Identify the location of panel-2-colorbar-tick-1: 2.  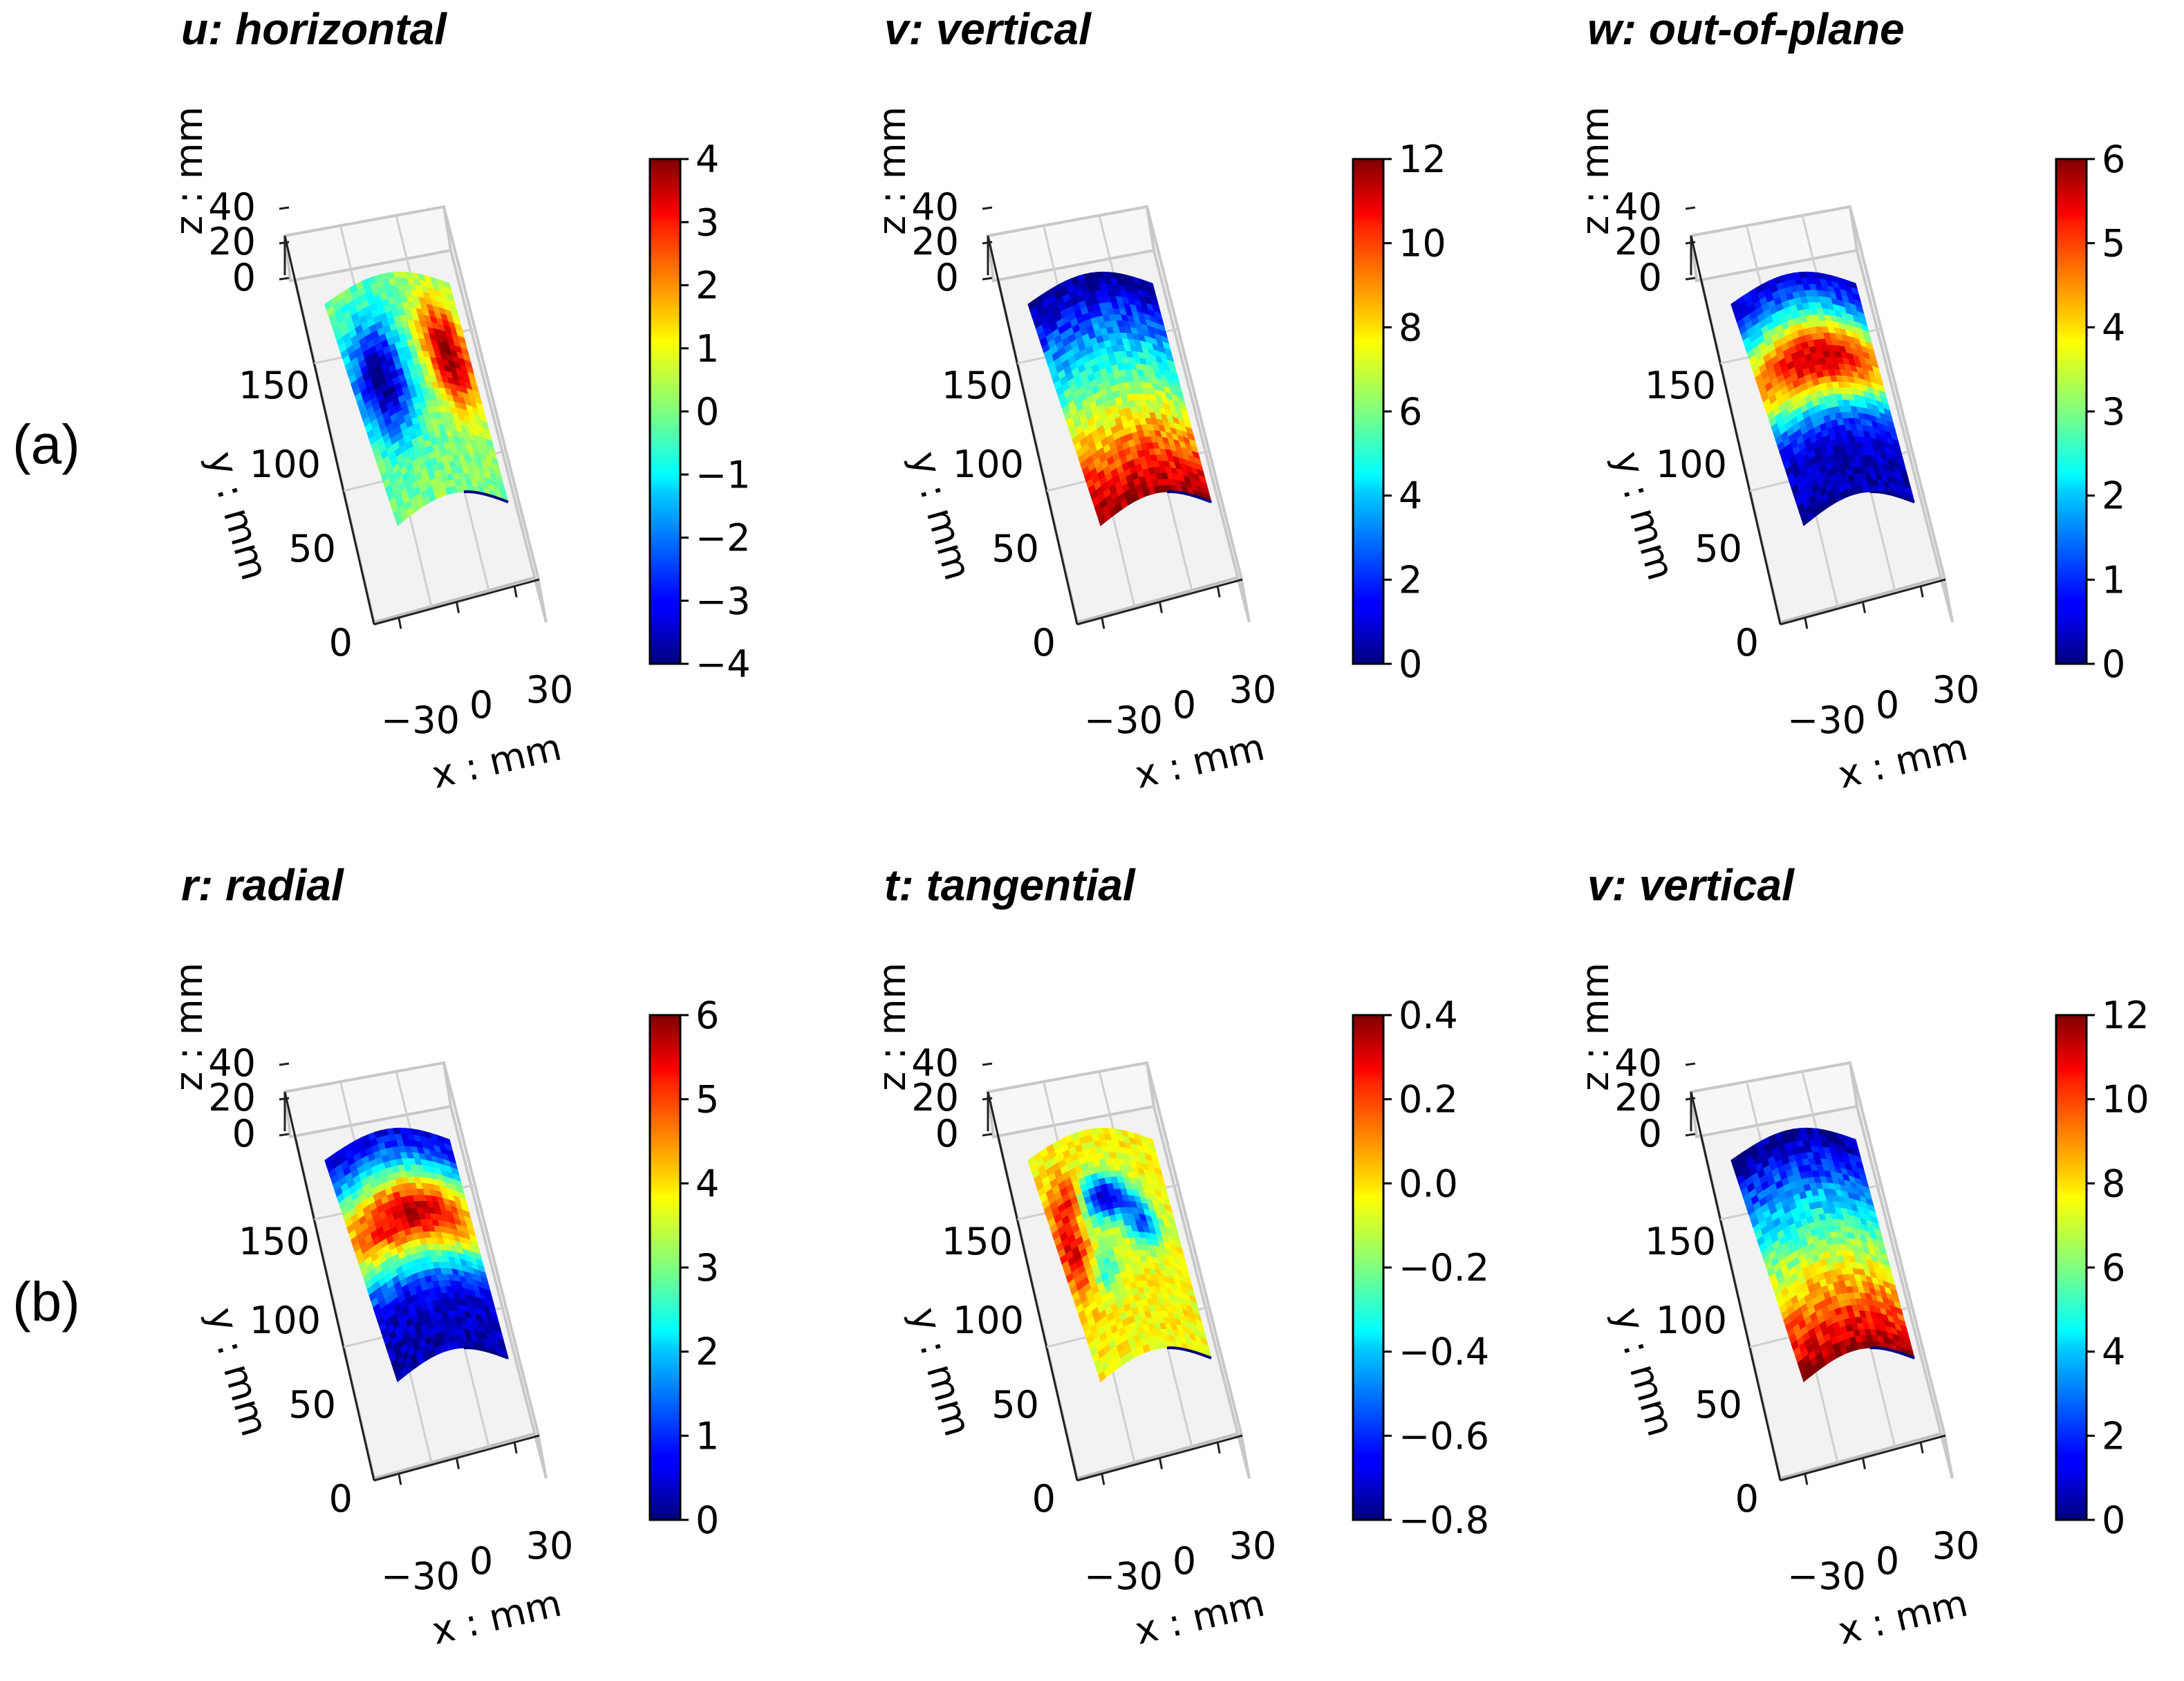
(1410, 580).